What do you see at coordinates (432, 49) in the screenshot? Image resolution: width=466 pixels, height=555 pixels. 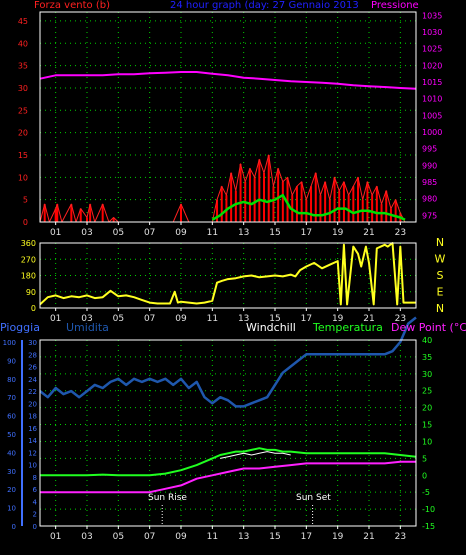 I see `p1-rlabel-1025: 1025` at bounding box center [432, 49].